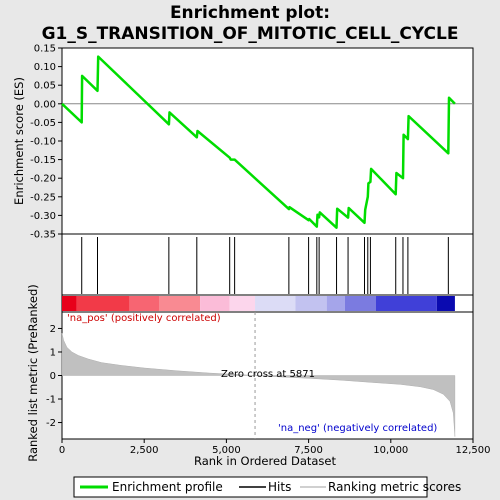 The width and height of the screenshot is (500, 500). Describe the element at coordinates (33, 373) in the screenshot. I see `metric-y-axis-label: Ranked list metric (PreRanked)` at that location.